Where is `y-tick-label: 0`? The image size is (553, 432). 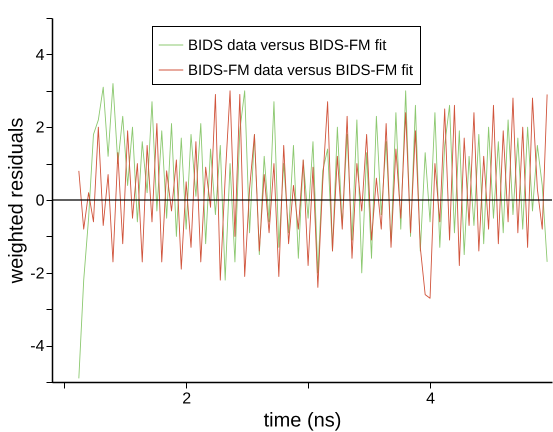
y-tick-label: 0 is located at coordinates (40, 201).